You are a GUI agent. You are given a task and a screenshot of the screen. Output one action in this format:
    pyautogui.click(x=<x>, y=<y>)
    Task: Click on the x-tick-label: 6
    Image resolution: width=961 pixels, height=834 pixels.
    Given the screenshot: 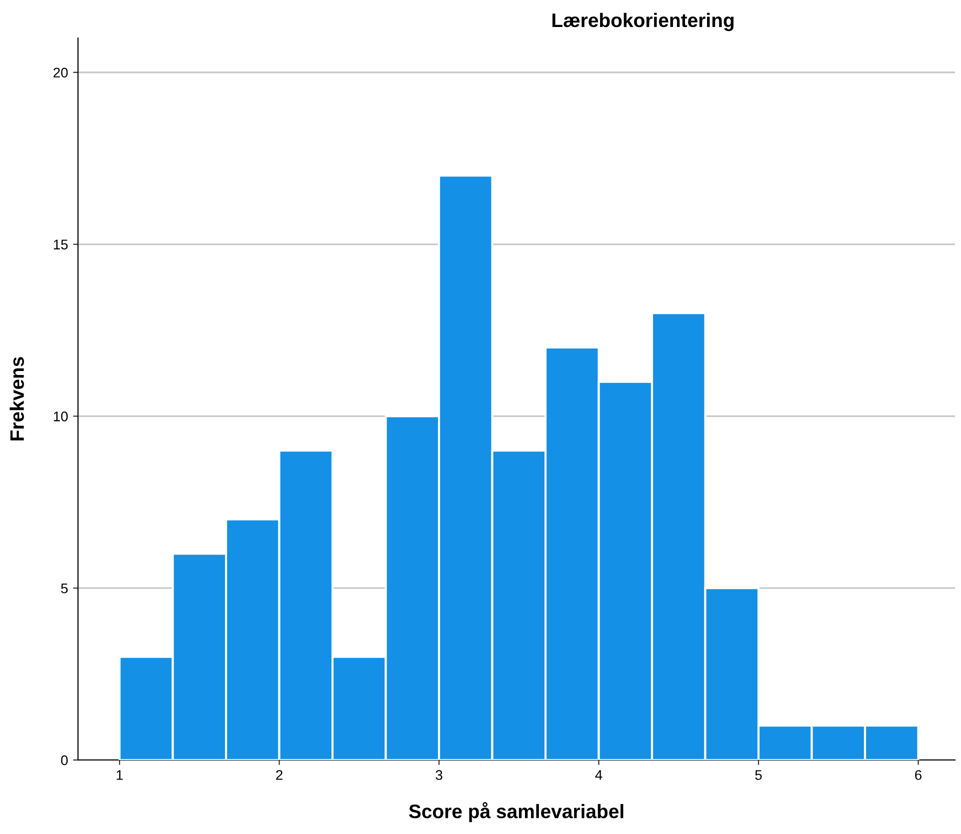 What is the action you would take?
    pyautogui.click(x=918, y=775)
    